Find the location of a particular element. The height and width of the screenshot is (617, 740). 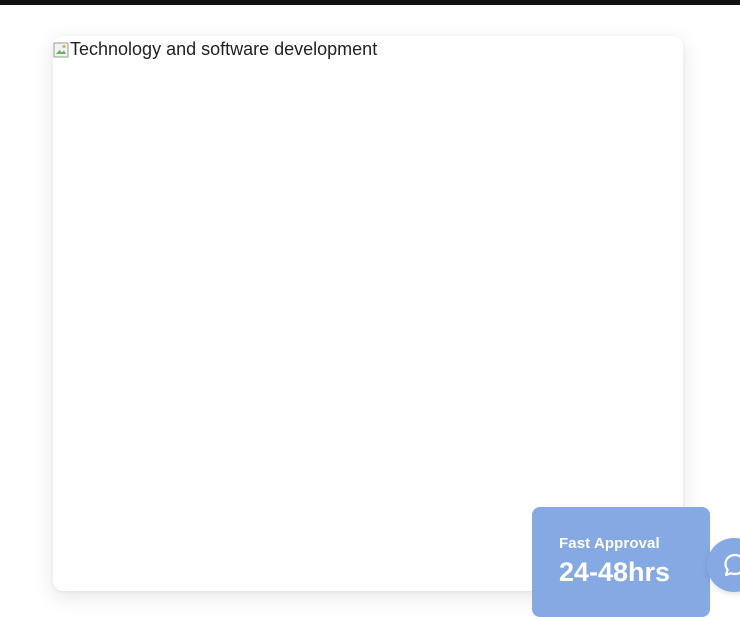

hero-image-alt-text: Technology and software development is located at coordinates (224, 49).